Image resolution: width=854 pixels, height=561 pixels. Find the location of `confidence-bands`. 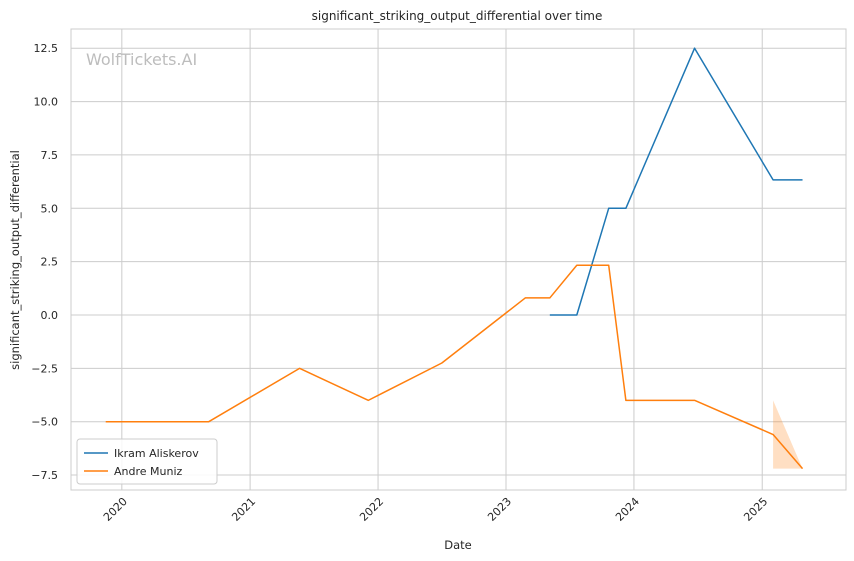

confidence-bands is located at coordinates (788, 434).